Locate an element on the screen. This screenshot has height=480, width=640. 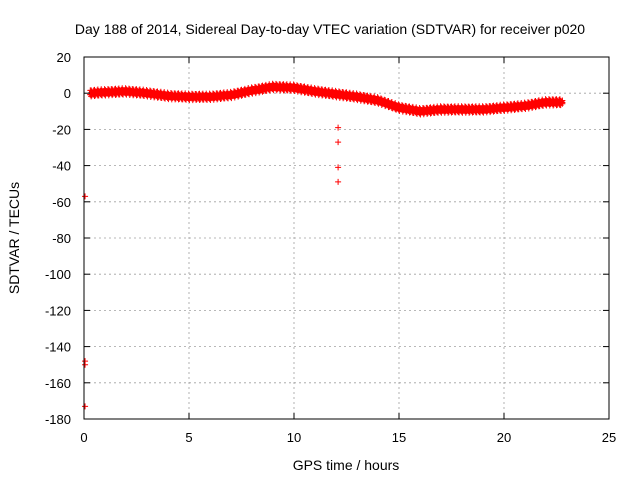
y-tick-label: -40 is located at coordinates (61, 166).